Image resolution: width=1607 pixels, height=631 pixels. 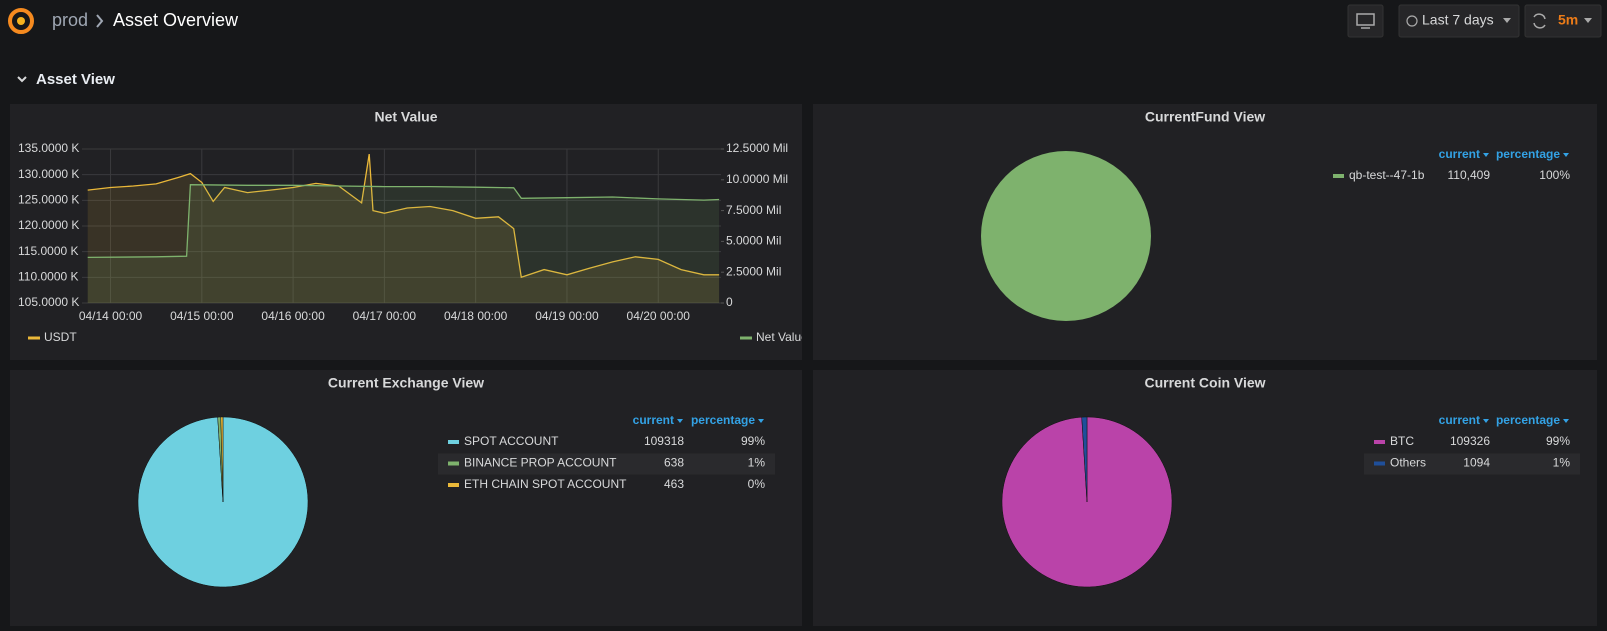 I want to click on y2-tick-label: 10.0000 Mil, so click(x=757, y=179).